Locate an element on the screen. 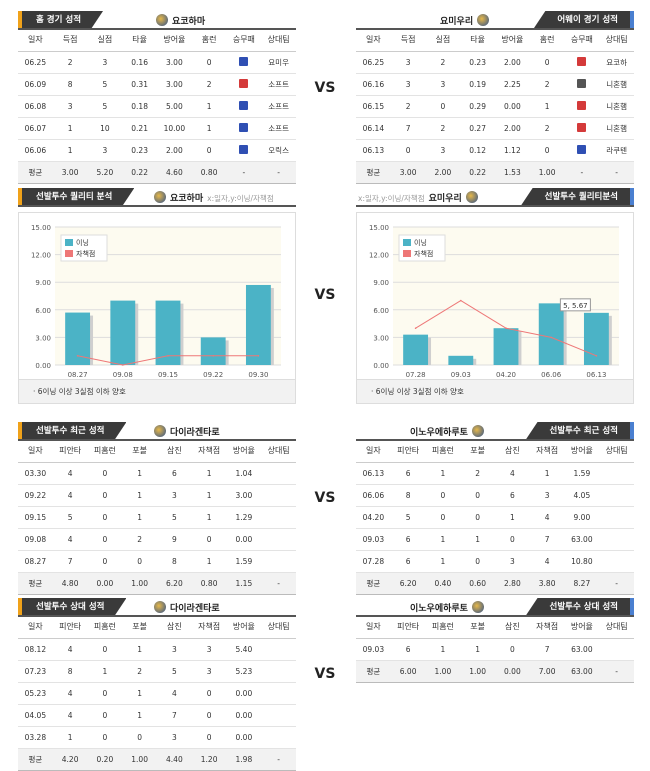  table-cell: 0.27 is located at coordinates (477, 128).